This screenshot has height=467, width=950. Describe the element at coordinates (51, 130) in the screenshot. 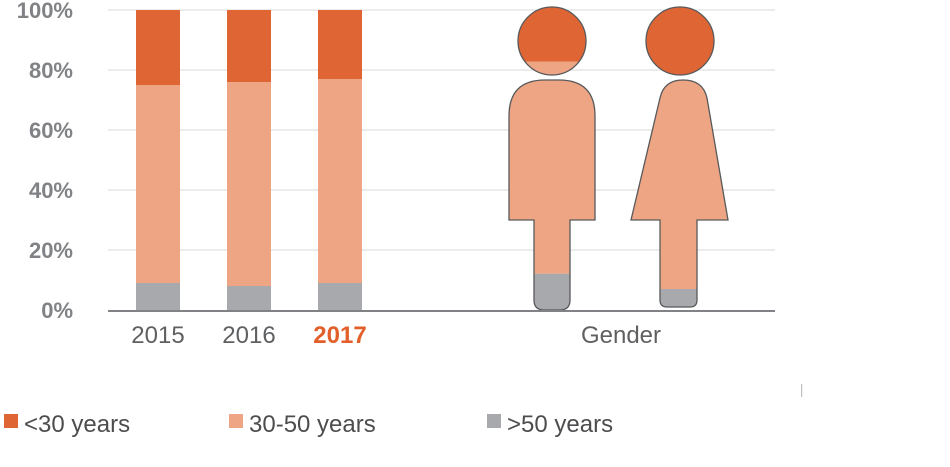

I see `y-tick-label: 60%` at that location.